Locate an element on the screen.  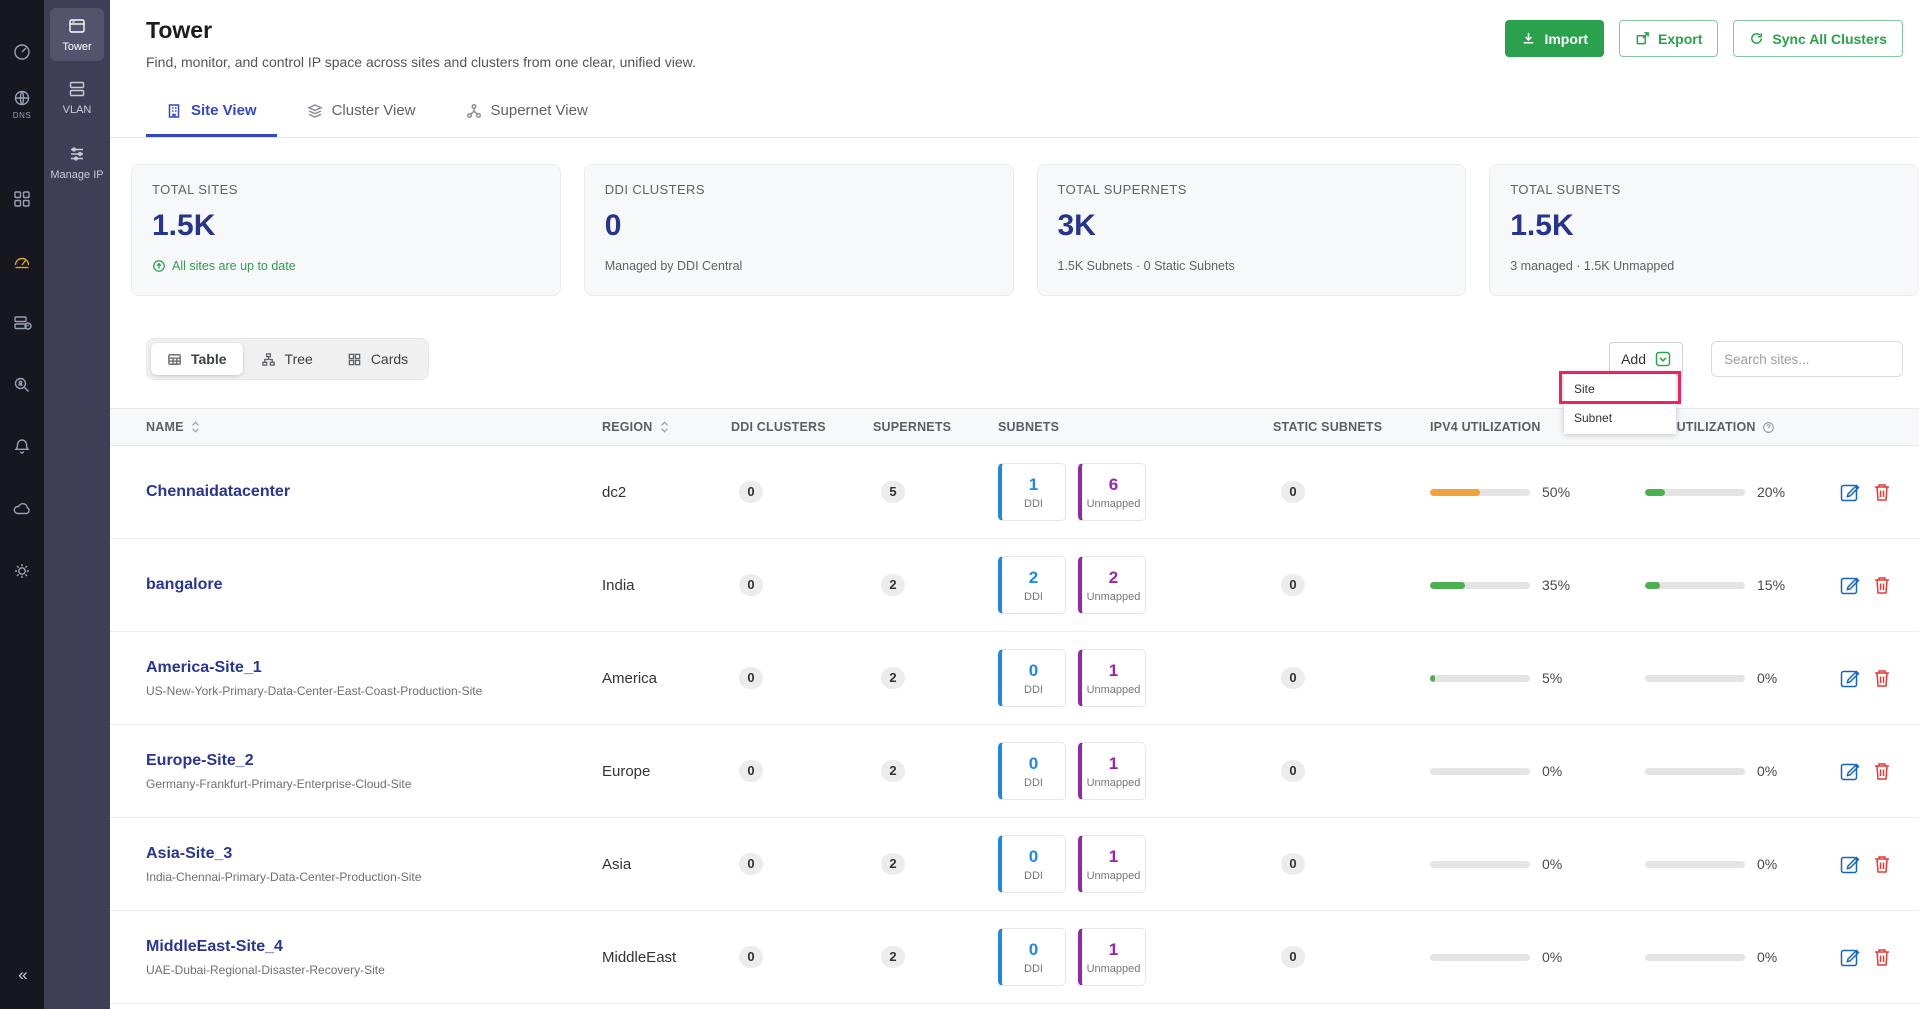
add-menu-item-subnet: Subnet is located at coordinates (1593, 417).